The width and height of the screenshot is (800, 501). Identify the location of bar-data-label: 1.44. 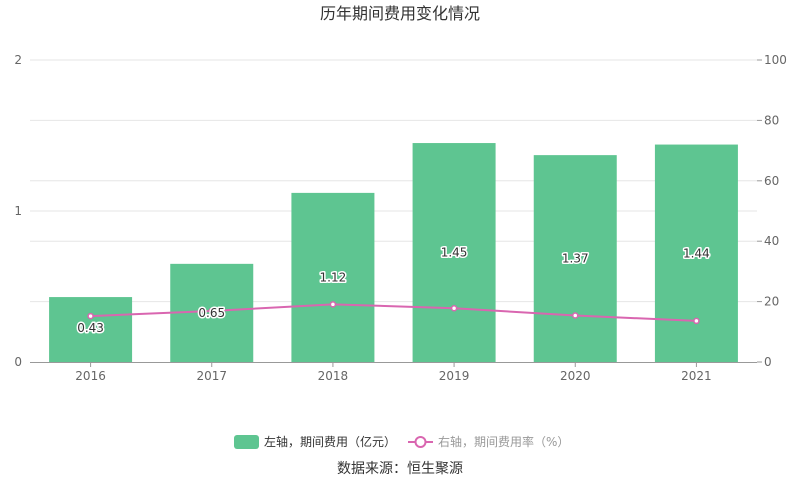
(696, 253).